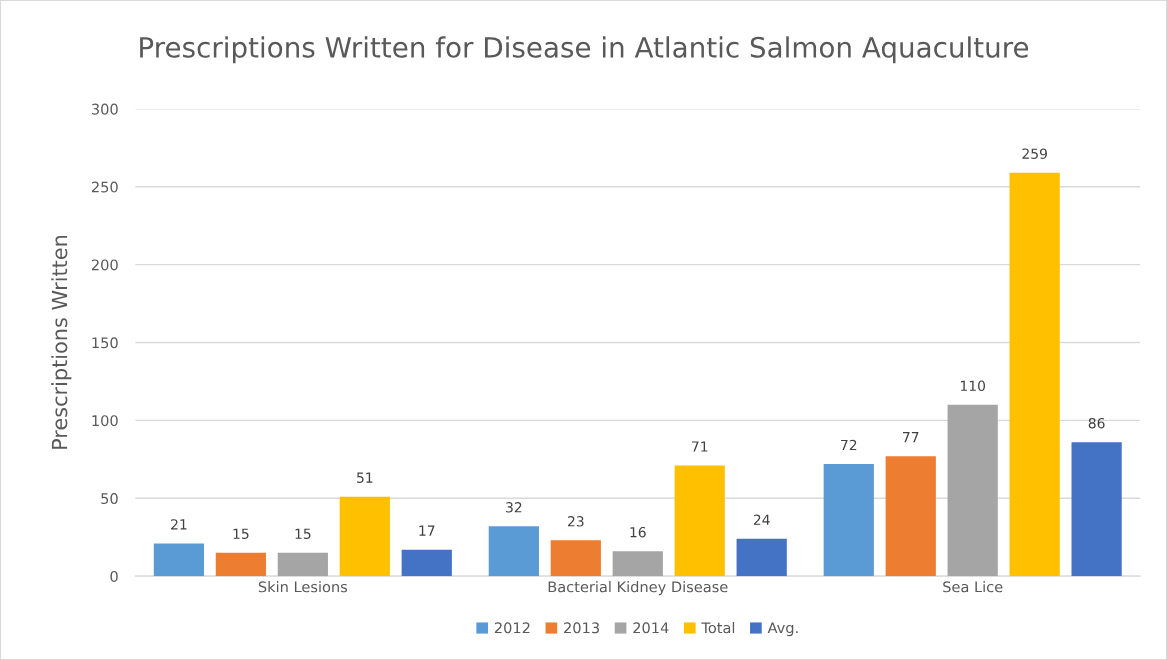 This screenshot has width=1167, height=660. What do you see at coordinates (581, 628) in the screenshot?
I see `legend-label: 2013` at bounding box center [581, 628].